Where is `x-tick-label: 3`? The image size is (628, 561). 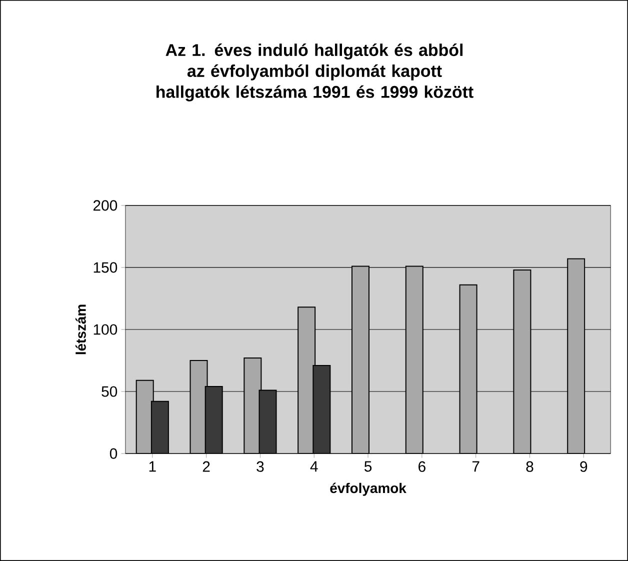
x-tick-label: 3 is located at coordinates (260, 466).